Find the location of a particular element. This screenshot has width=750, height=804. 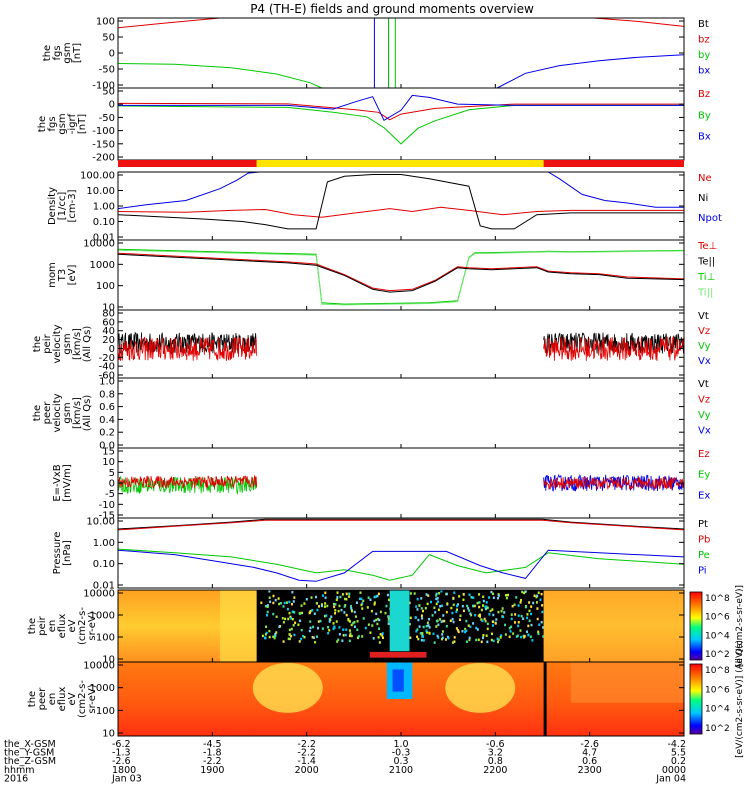

spectrogram-blob is located at coordinates (287, 687).